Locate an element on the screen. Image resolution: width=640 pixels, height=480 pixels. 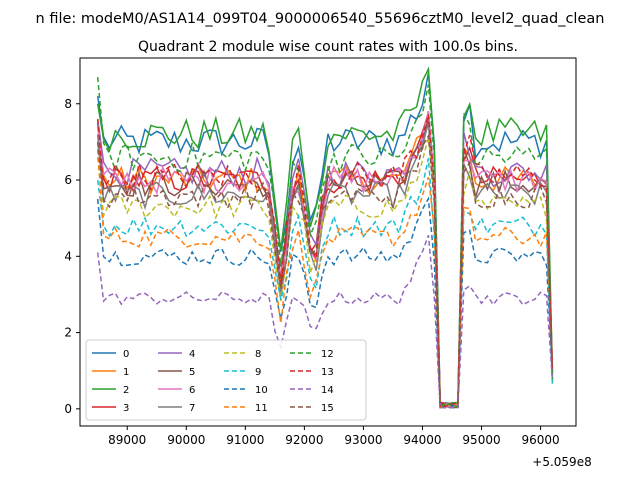
legend-label-13: 13 is located at coordinates (327, 372).